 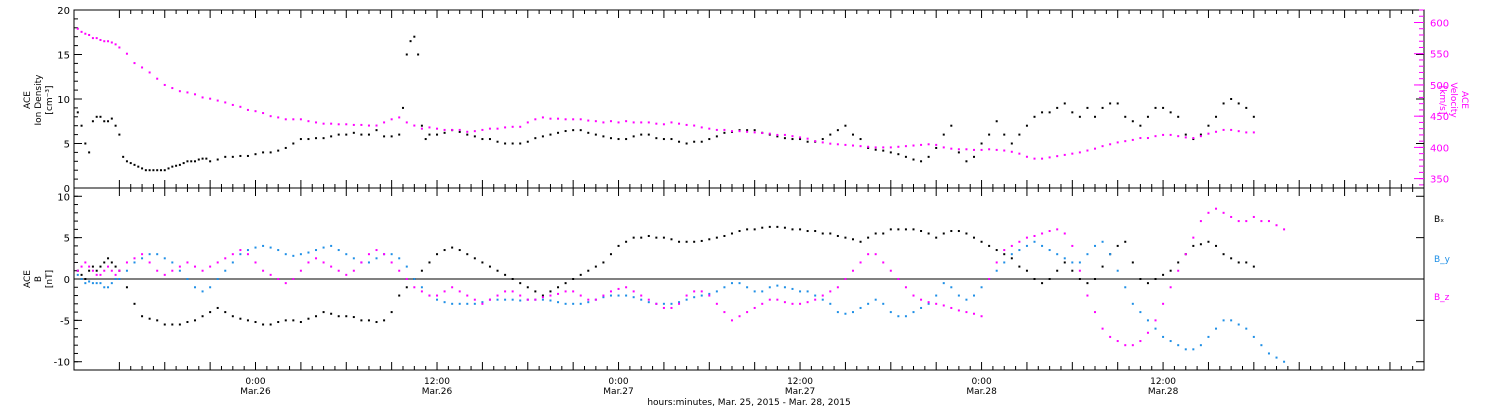 What do you see at coordinates (65, 321) in the screenshot?
I see `b-tick-label: -5` at bounding box center [65, 321].